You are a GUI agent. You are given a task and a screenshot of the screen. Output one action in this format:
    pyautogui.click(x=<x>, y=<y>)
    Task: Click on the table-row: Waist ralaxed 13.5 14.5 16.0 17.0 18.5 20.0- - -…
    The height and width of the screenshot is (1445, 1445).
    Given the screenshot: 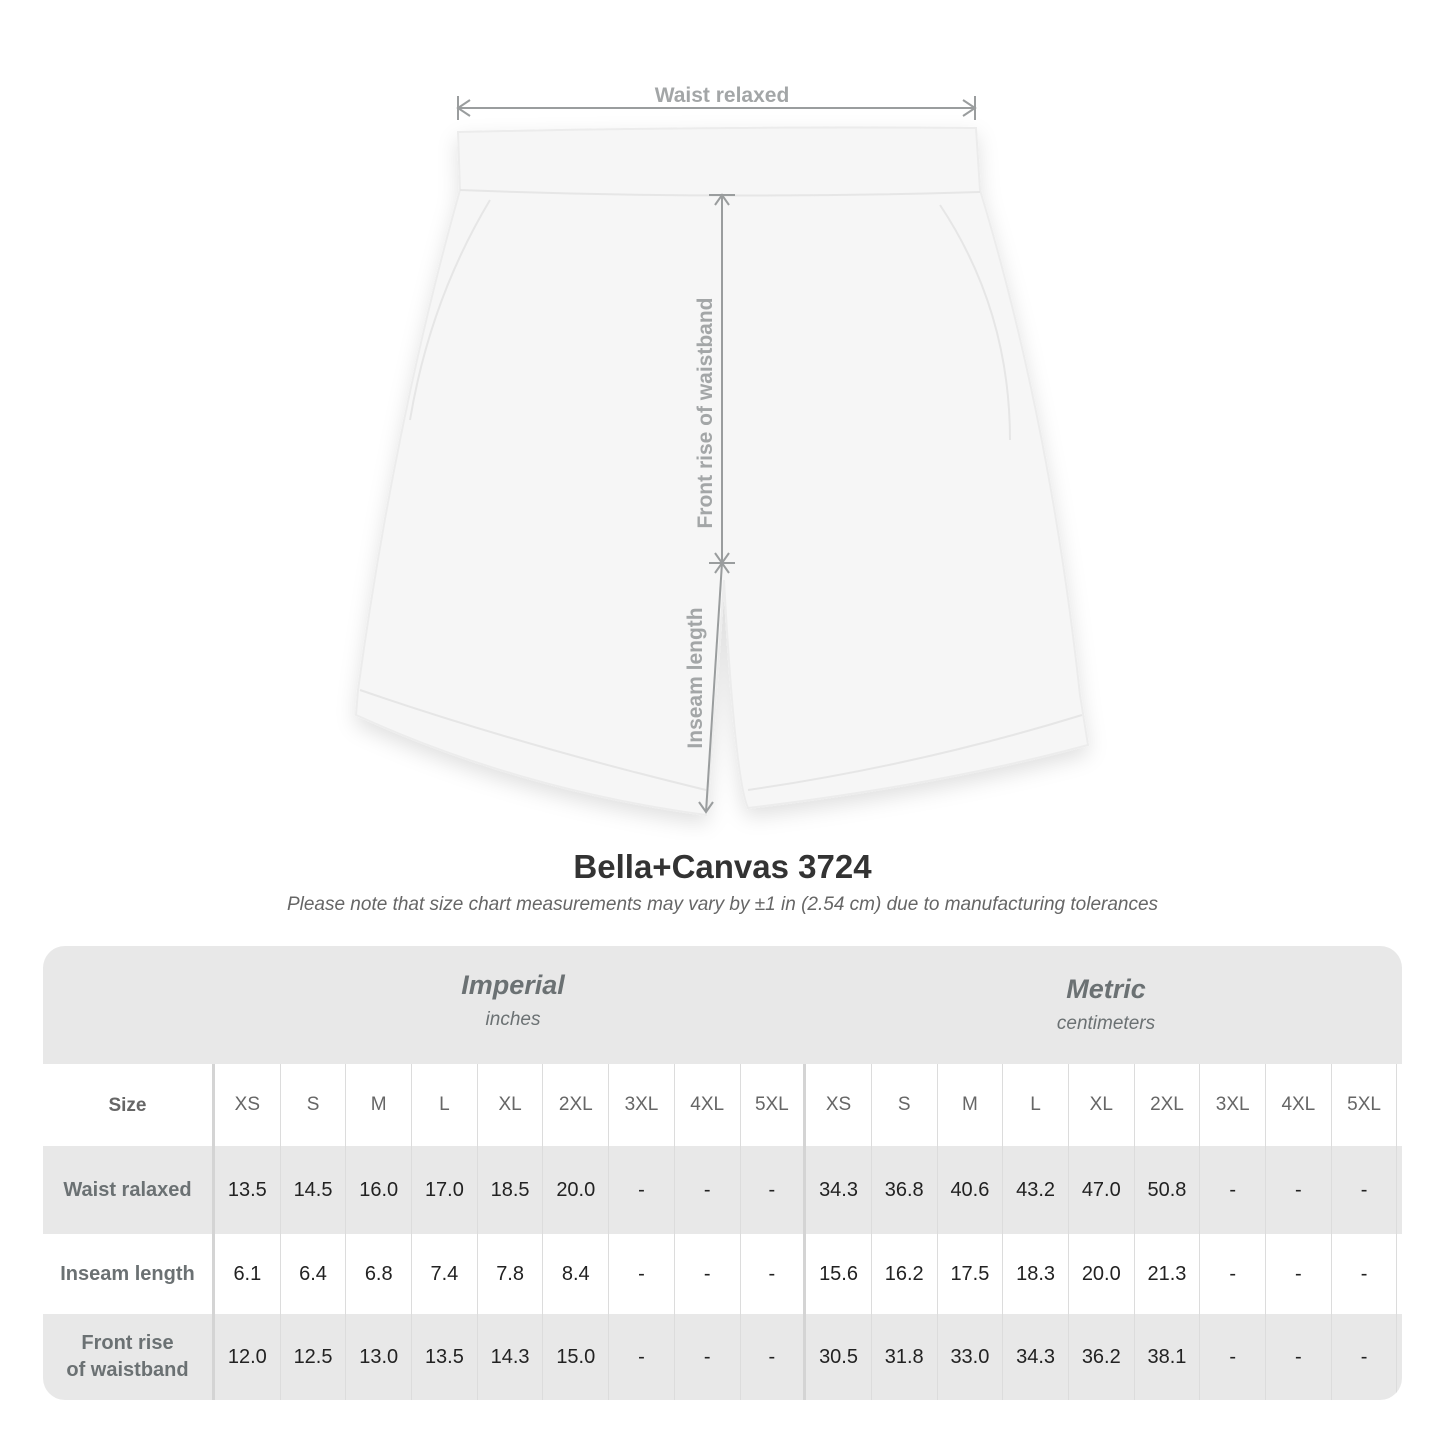 What is the action you would take?
    pyautogui.click(x=722, y=1190)
    